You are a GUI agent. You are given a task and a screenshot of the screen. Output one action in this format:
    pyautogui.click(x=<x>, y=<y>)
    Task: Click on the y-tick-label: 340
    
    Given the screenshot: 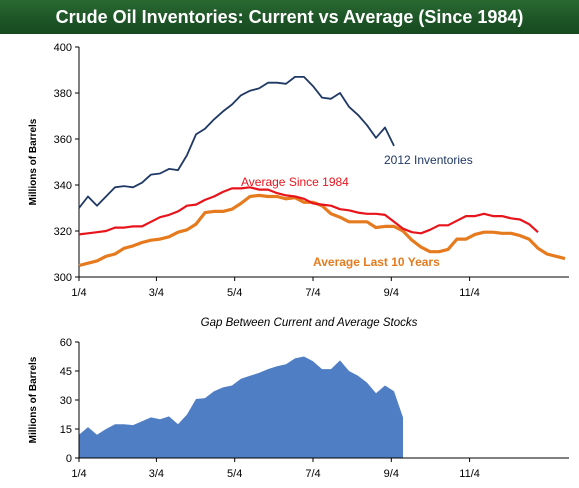 What is the action you would take?
    pyautogui.click(x=63, y=186)
    